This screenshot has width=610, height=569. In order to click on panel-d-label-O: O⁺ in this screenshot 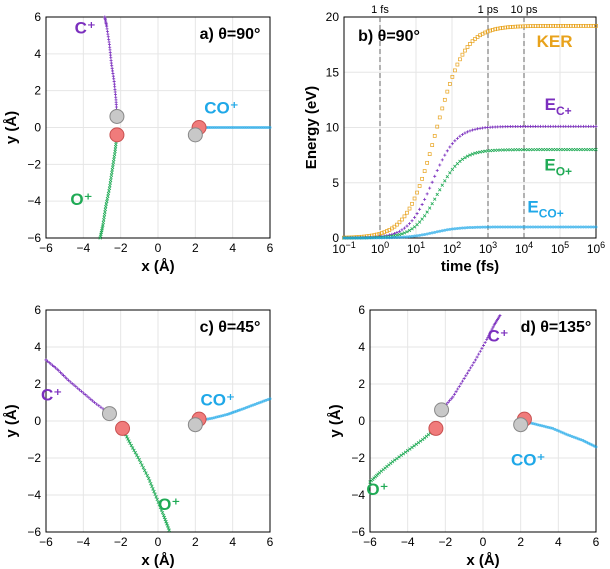, I will do `click(377, 489)`.